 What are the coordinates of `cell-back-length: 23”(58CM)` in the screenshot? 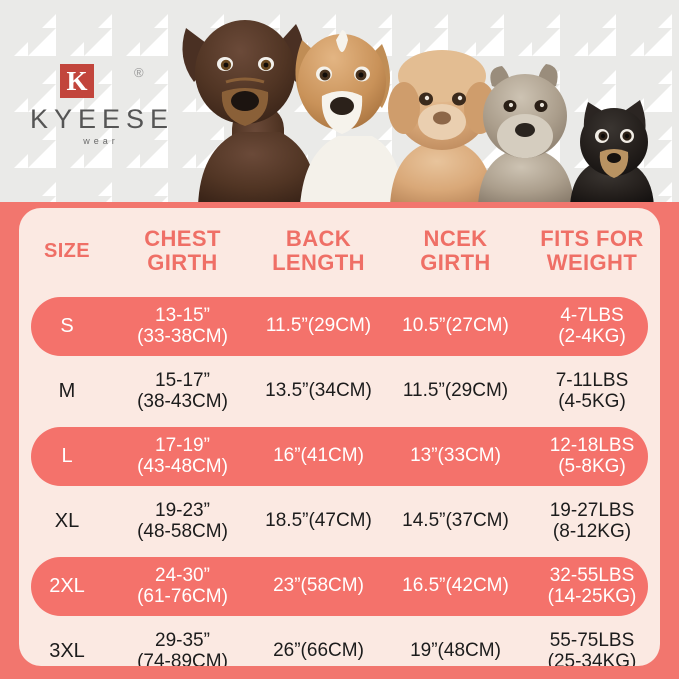 It's located at (318, 586).